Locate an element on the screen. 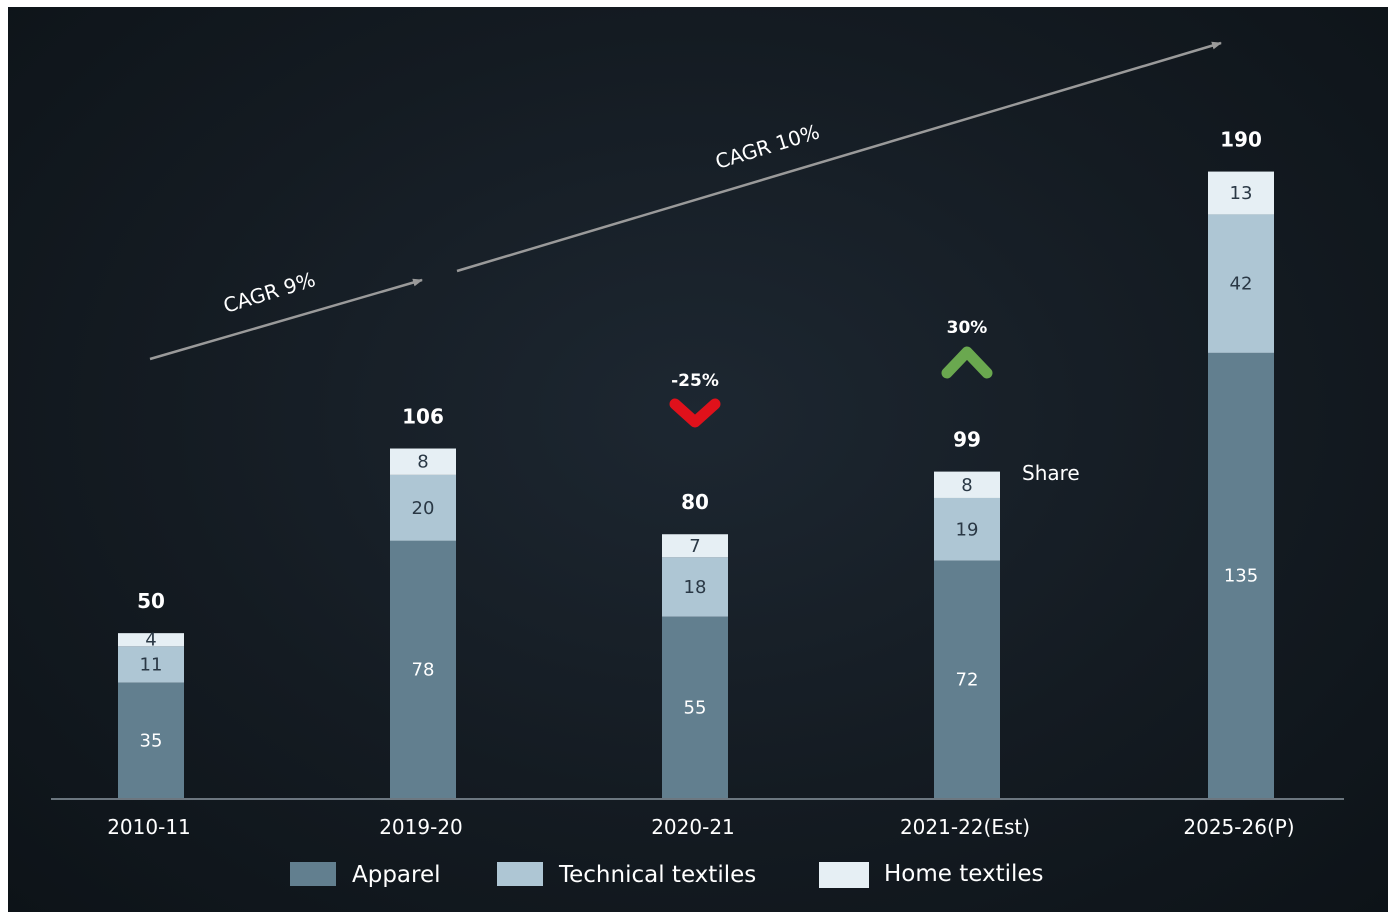  data-label-apparel-2010-11: 35 is located at coordinates (151, 740).